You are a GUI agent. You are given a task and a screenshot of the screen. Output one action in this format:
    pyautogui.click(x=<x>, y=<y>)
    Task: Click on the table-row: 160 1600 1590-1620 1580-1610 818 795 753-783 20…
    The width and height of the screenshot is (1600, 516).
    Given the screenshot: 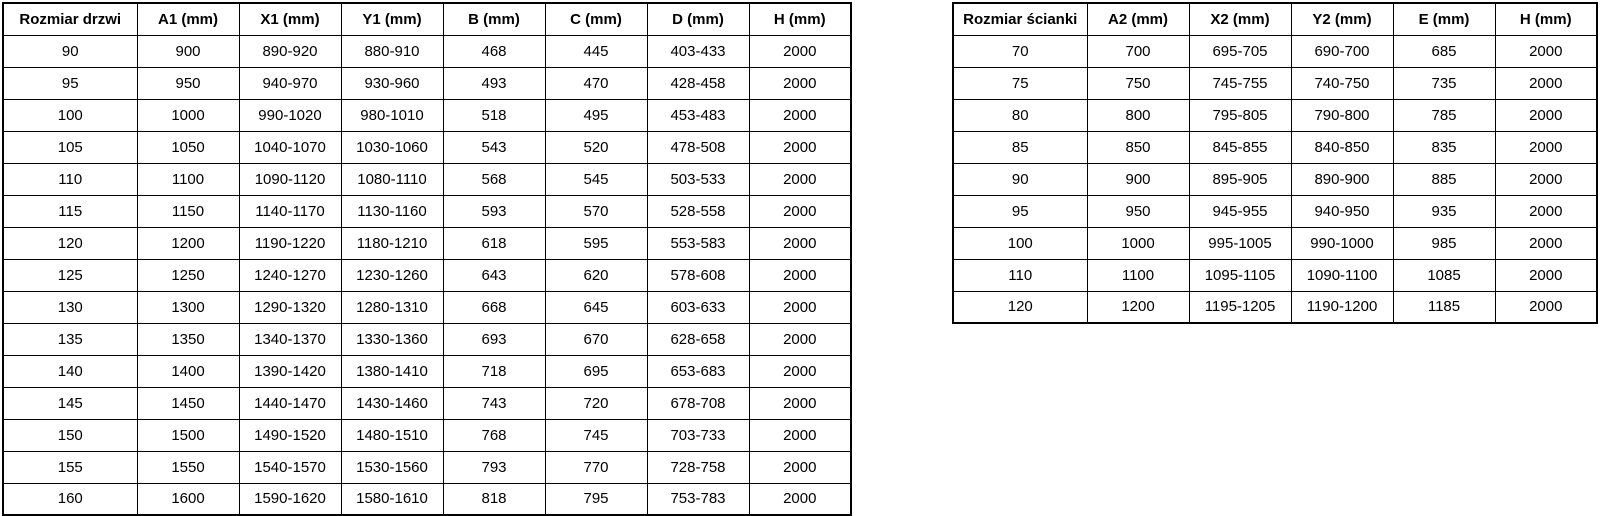 What is the action you would take?
    pyautogui.click(x=427, y=499)
    